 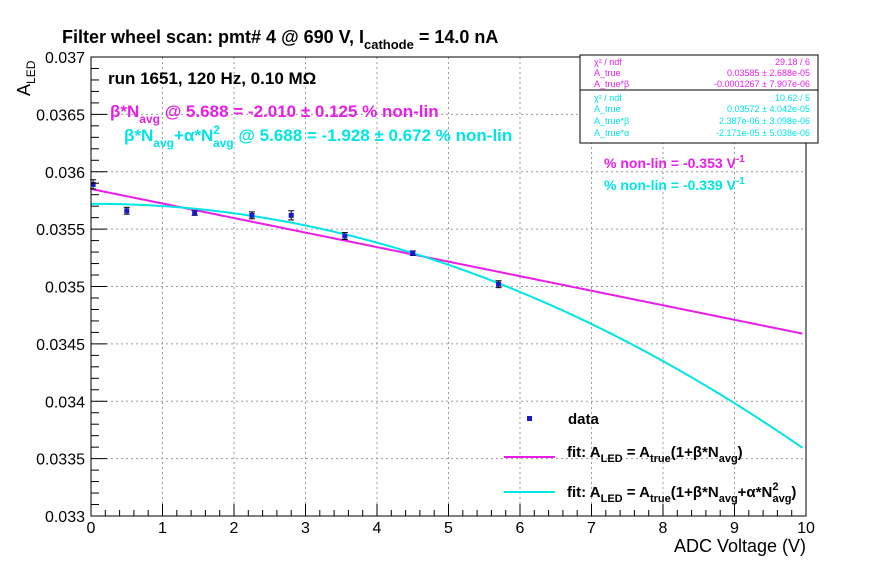 I want to click on stats2-row1-value: 0.03572 ± 4.042e-05, so click(x=768, y=109).